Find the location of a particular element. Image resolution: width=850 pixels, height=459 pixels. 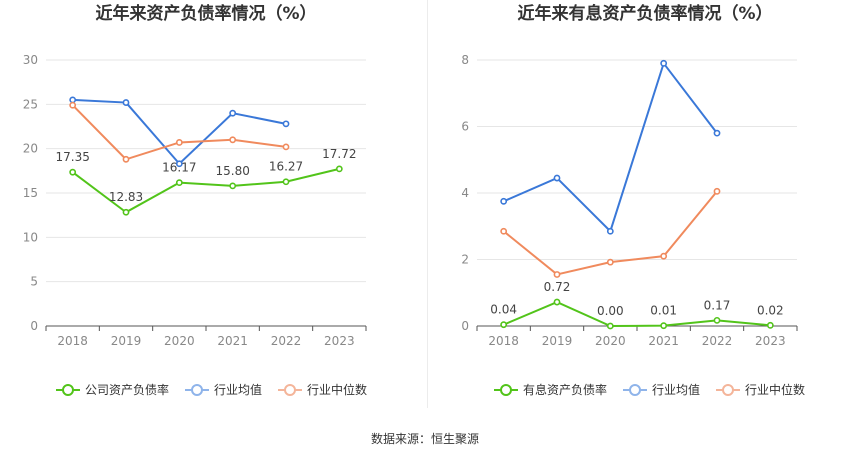

y-tick-label: 4 is located at coordinates (465, 193).